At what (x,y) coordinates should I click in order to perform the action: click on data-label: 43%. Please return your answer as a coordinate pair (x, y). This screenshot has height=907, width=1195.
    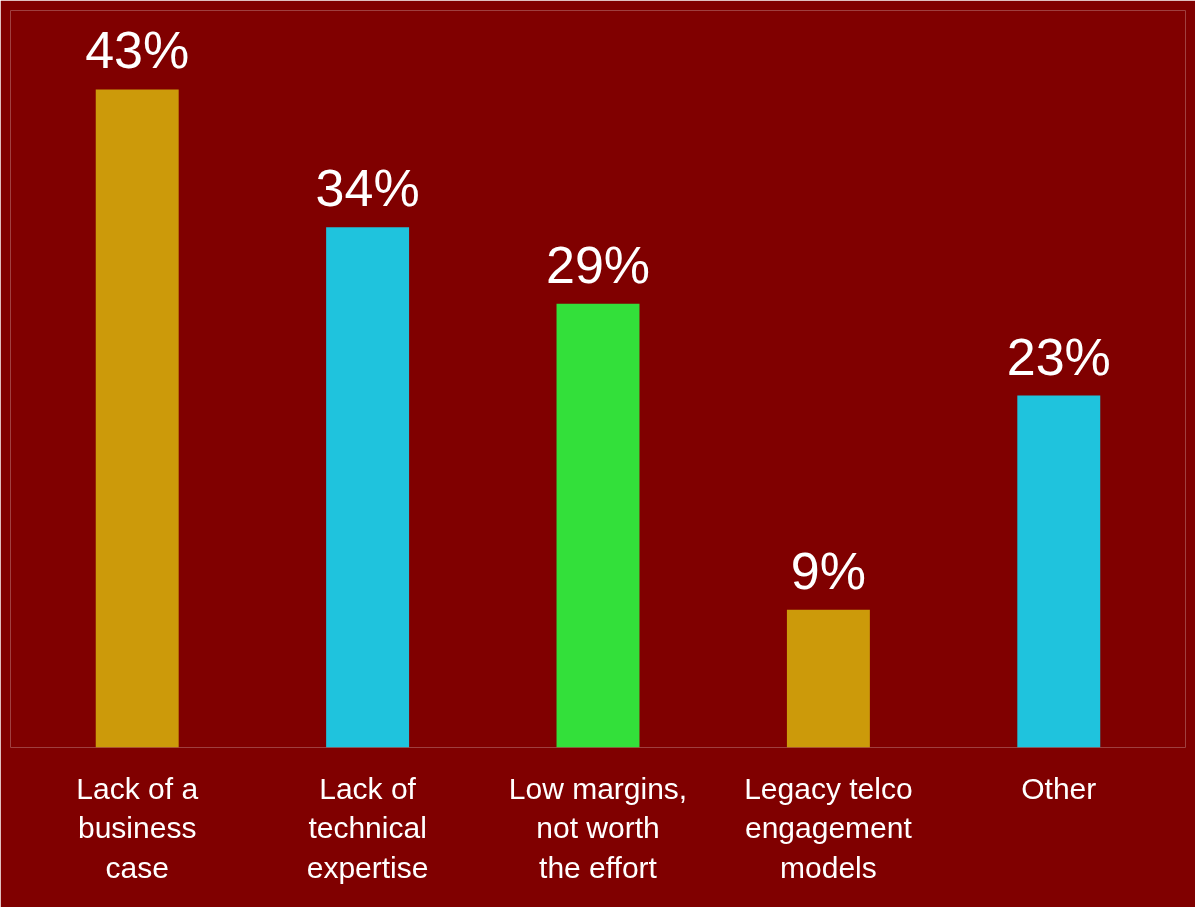
    Looking at the image, I should click on (137, 50).